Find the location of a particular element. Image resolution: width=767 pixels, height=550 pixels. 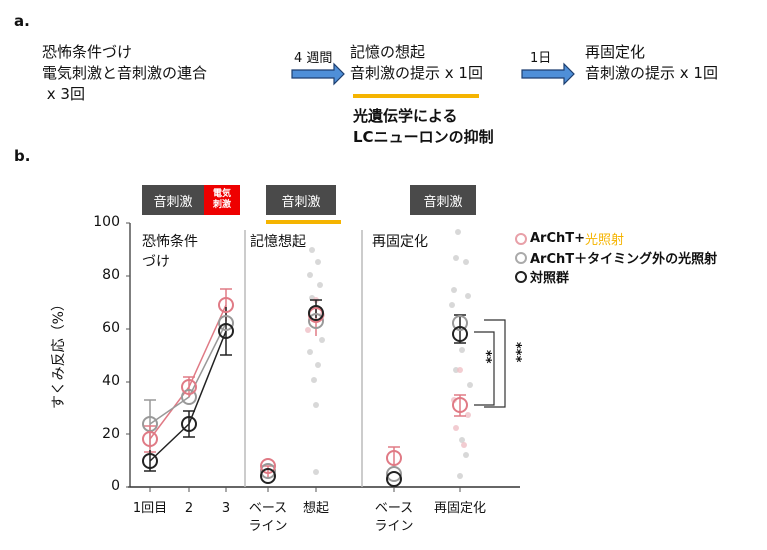

y-tick: 60 is located at coordinates (111, 328).